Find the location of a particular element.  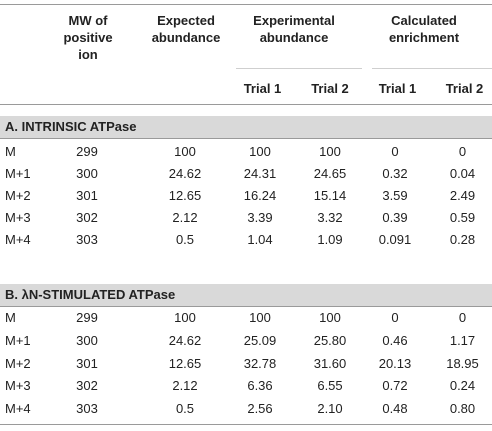

row-label: M+1 is located at coordinates (18, 340).